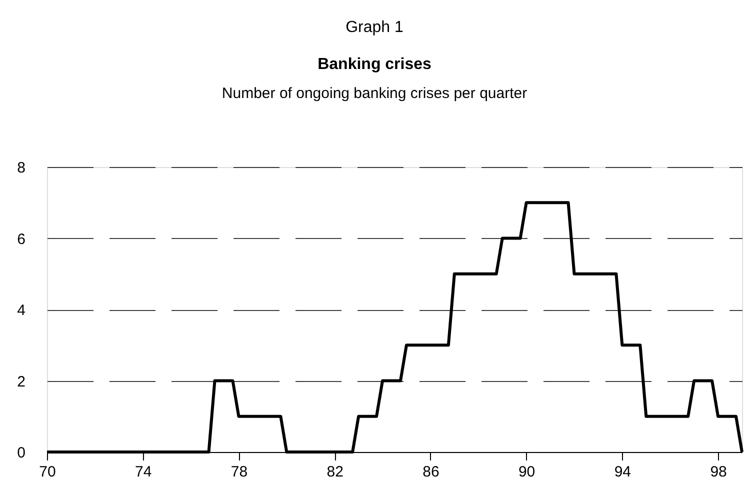 The height and width of the screenshot is (490, 751). Describe the element at coordinates (375, 93) in the screenshot. I see `chart-subtitle: Number of ongoing banking crises per quarter` at that location.